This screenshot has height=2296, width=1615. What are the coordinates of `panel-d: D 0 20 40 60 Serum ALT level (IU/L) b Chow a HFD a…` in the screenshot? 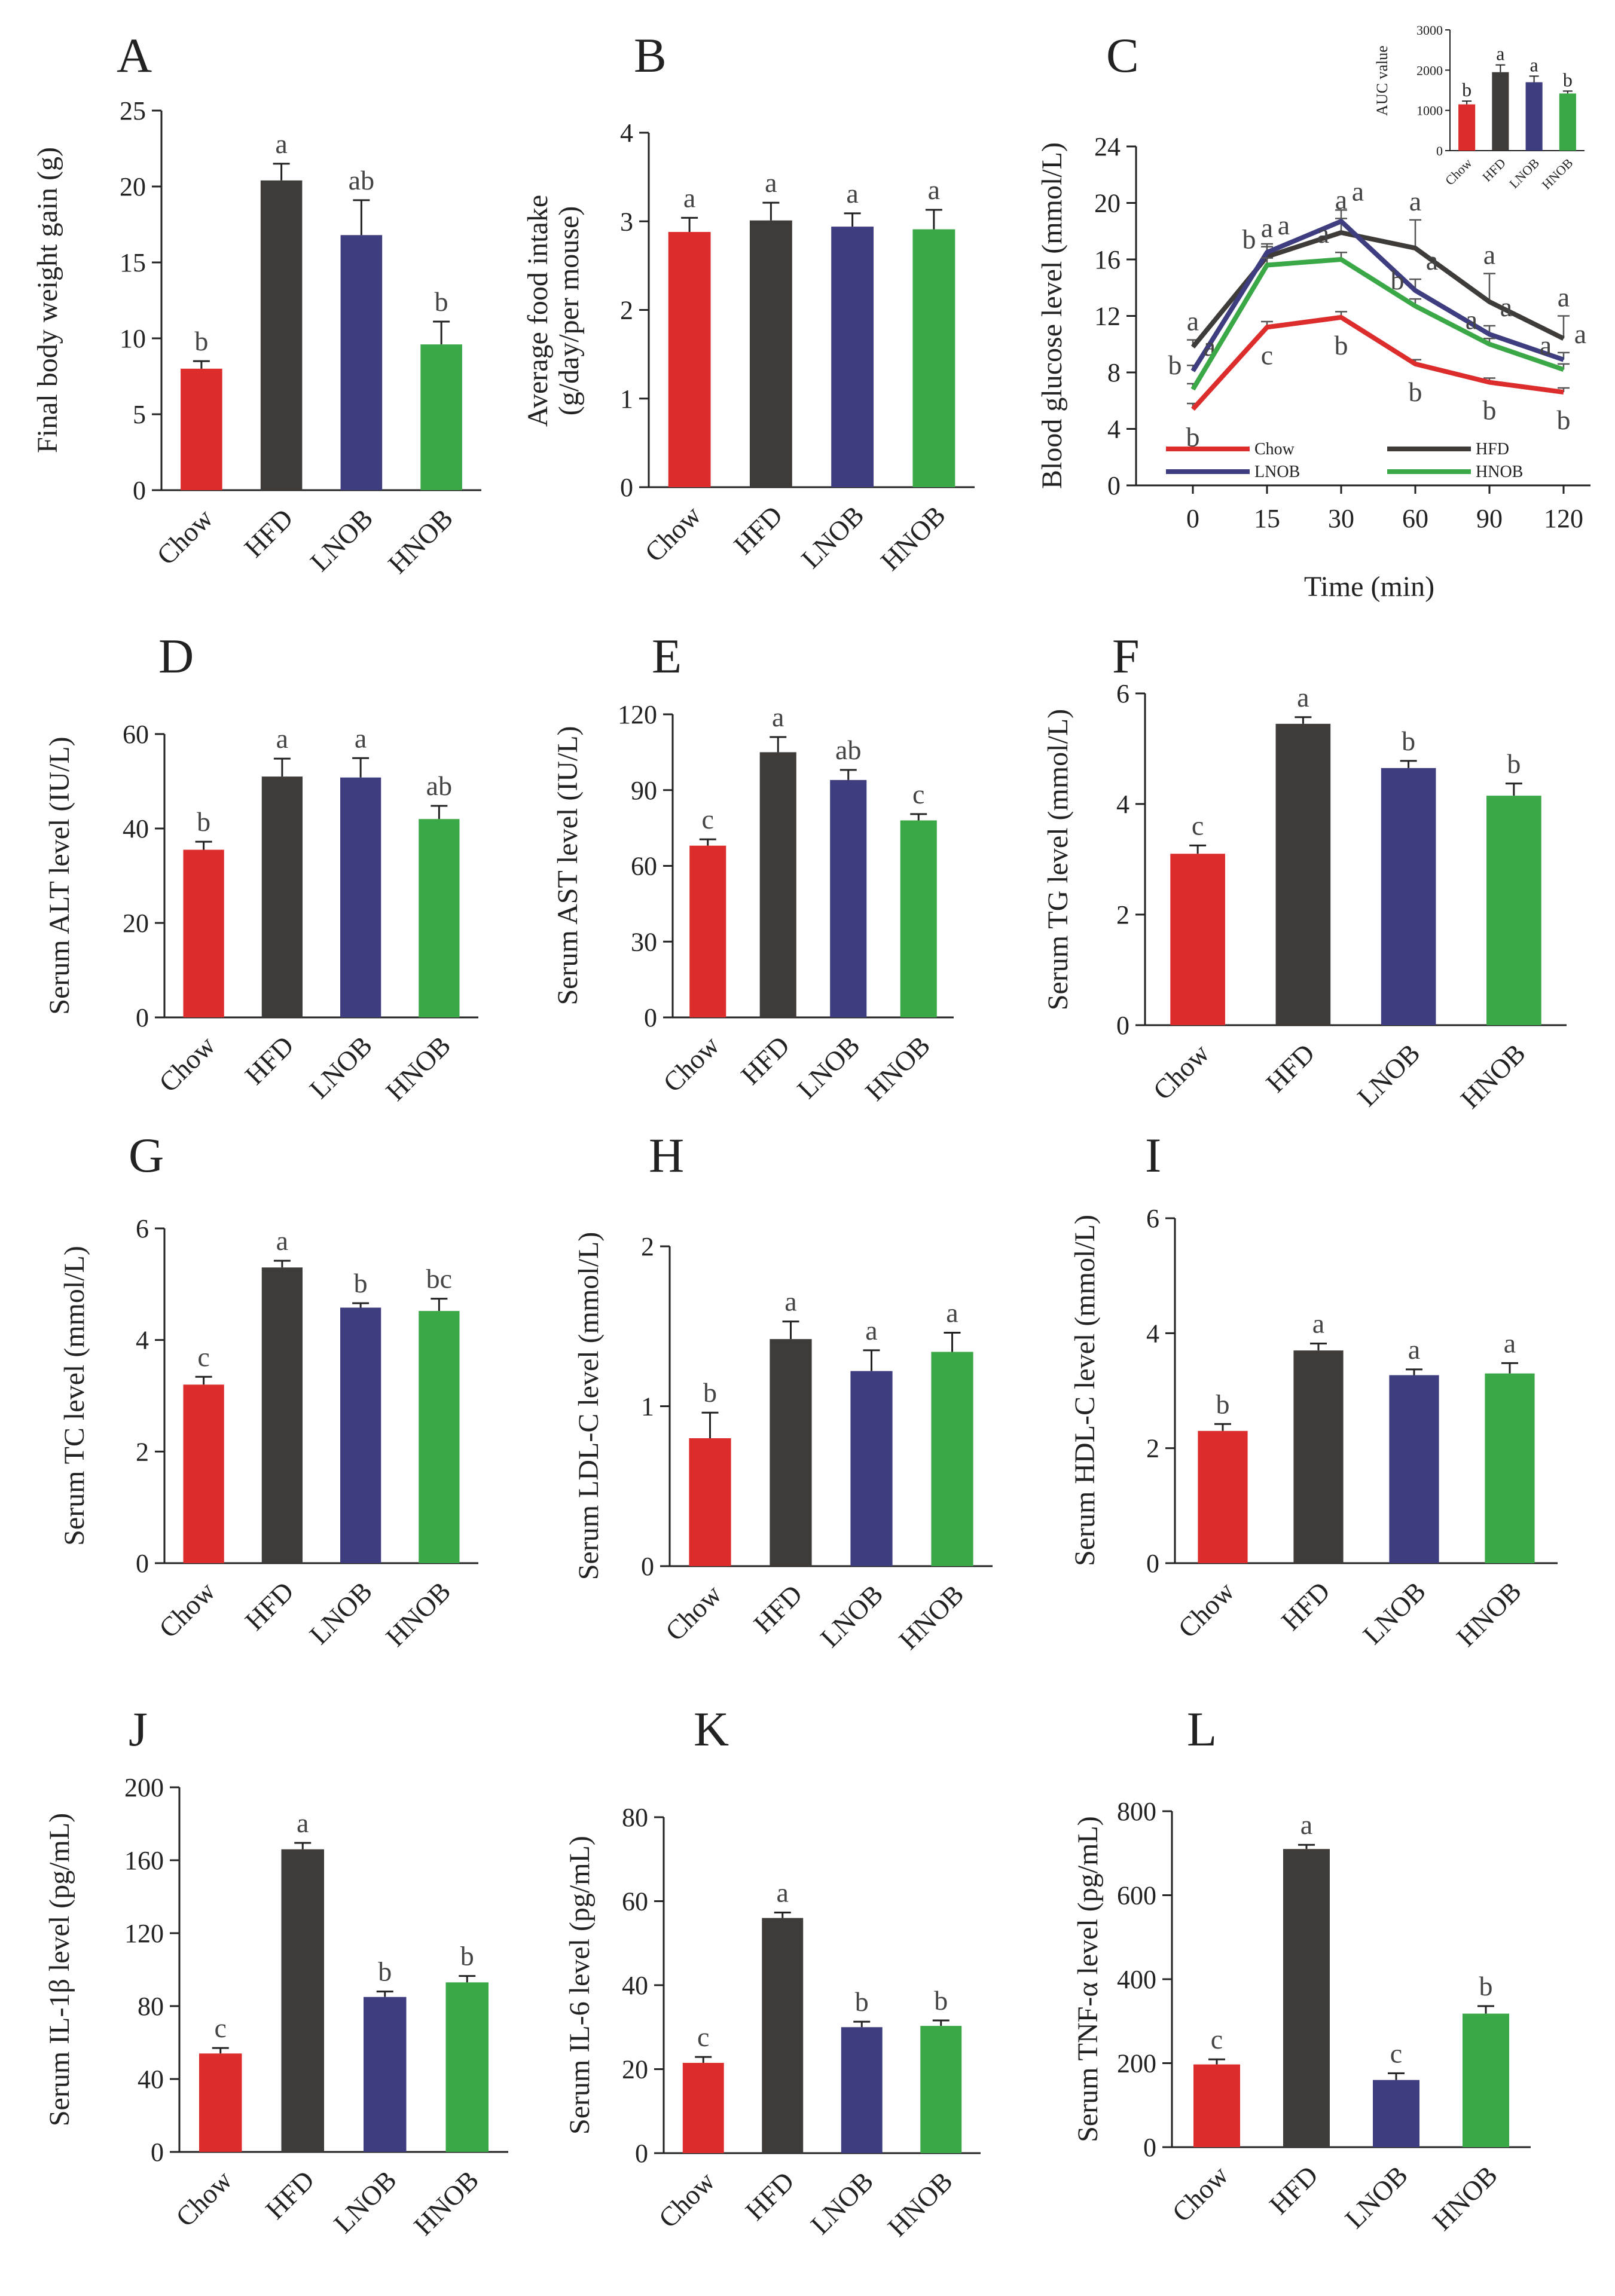 It's located at (261, 868).